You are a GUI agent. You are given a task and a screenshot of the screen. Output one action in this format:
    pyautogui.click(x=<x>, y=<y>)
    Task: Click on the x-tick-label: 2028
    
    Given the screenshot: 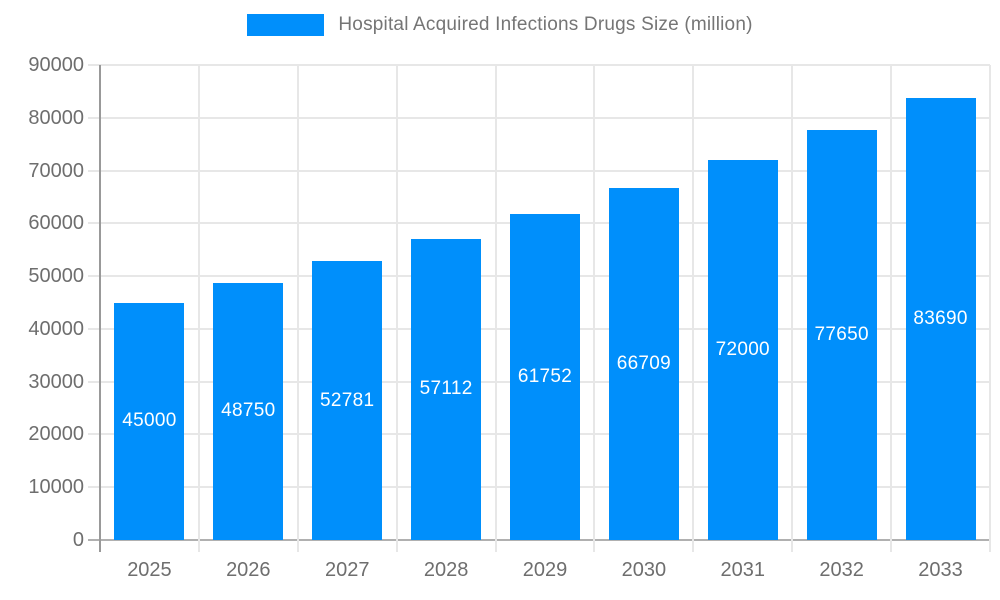 What is the action you would take?
    pyautogui.click(x=446, y=570)
    